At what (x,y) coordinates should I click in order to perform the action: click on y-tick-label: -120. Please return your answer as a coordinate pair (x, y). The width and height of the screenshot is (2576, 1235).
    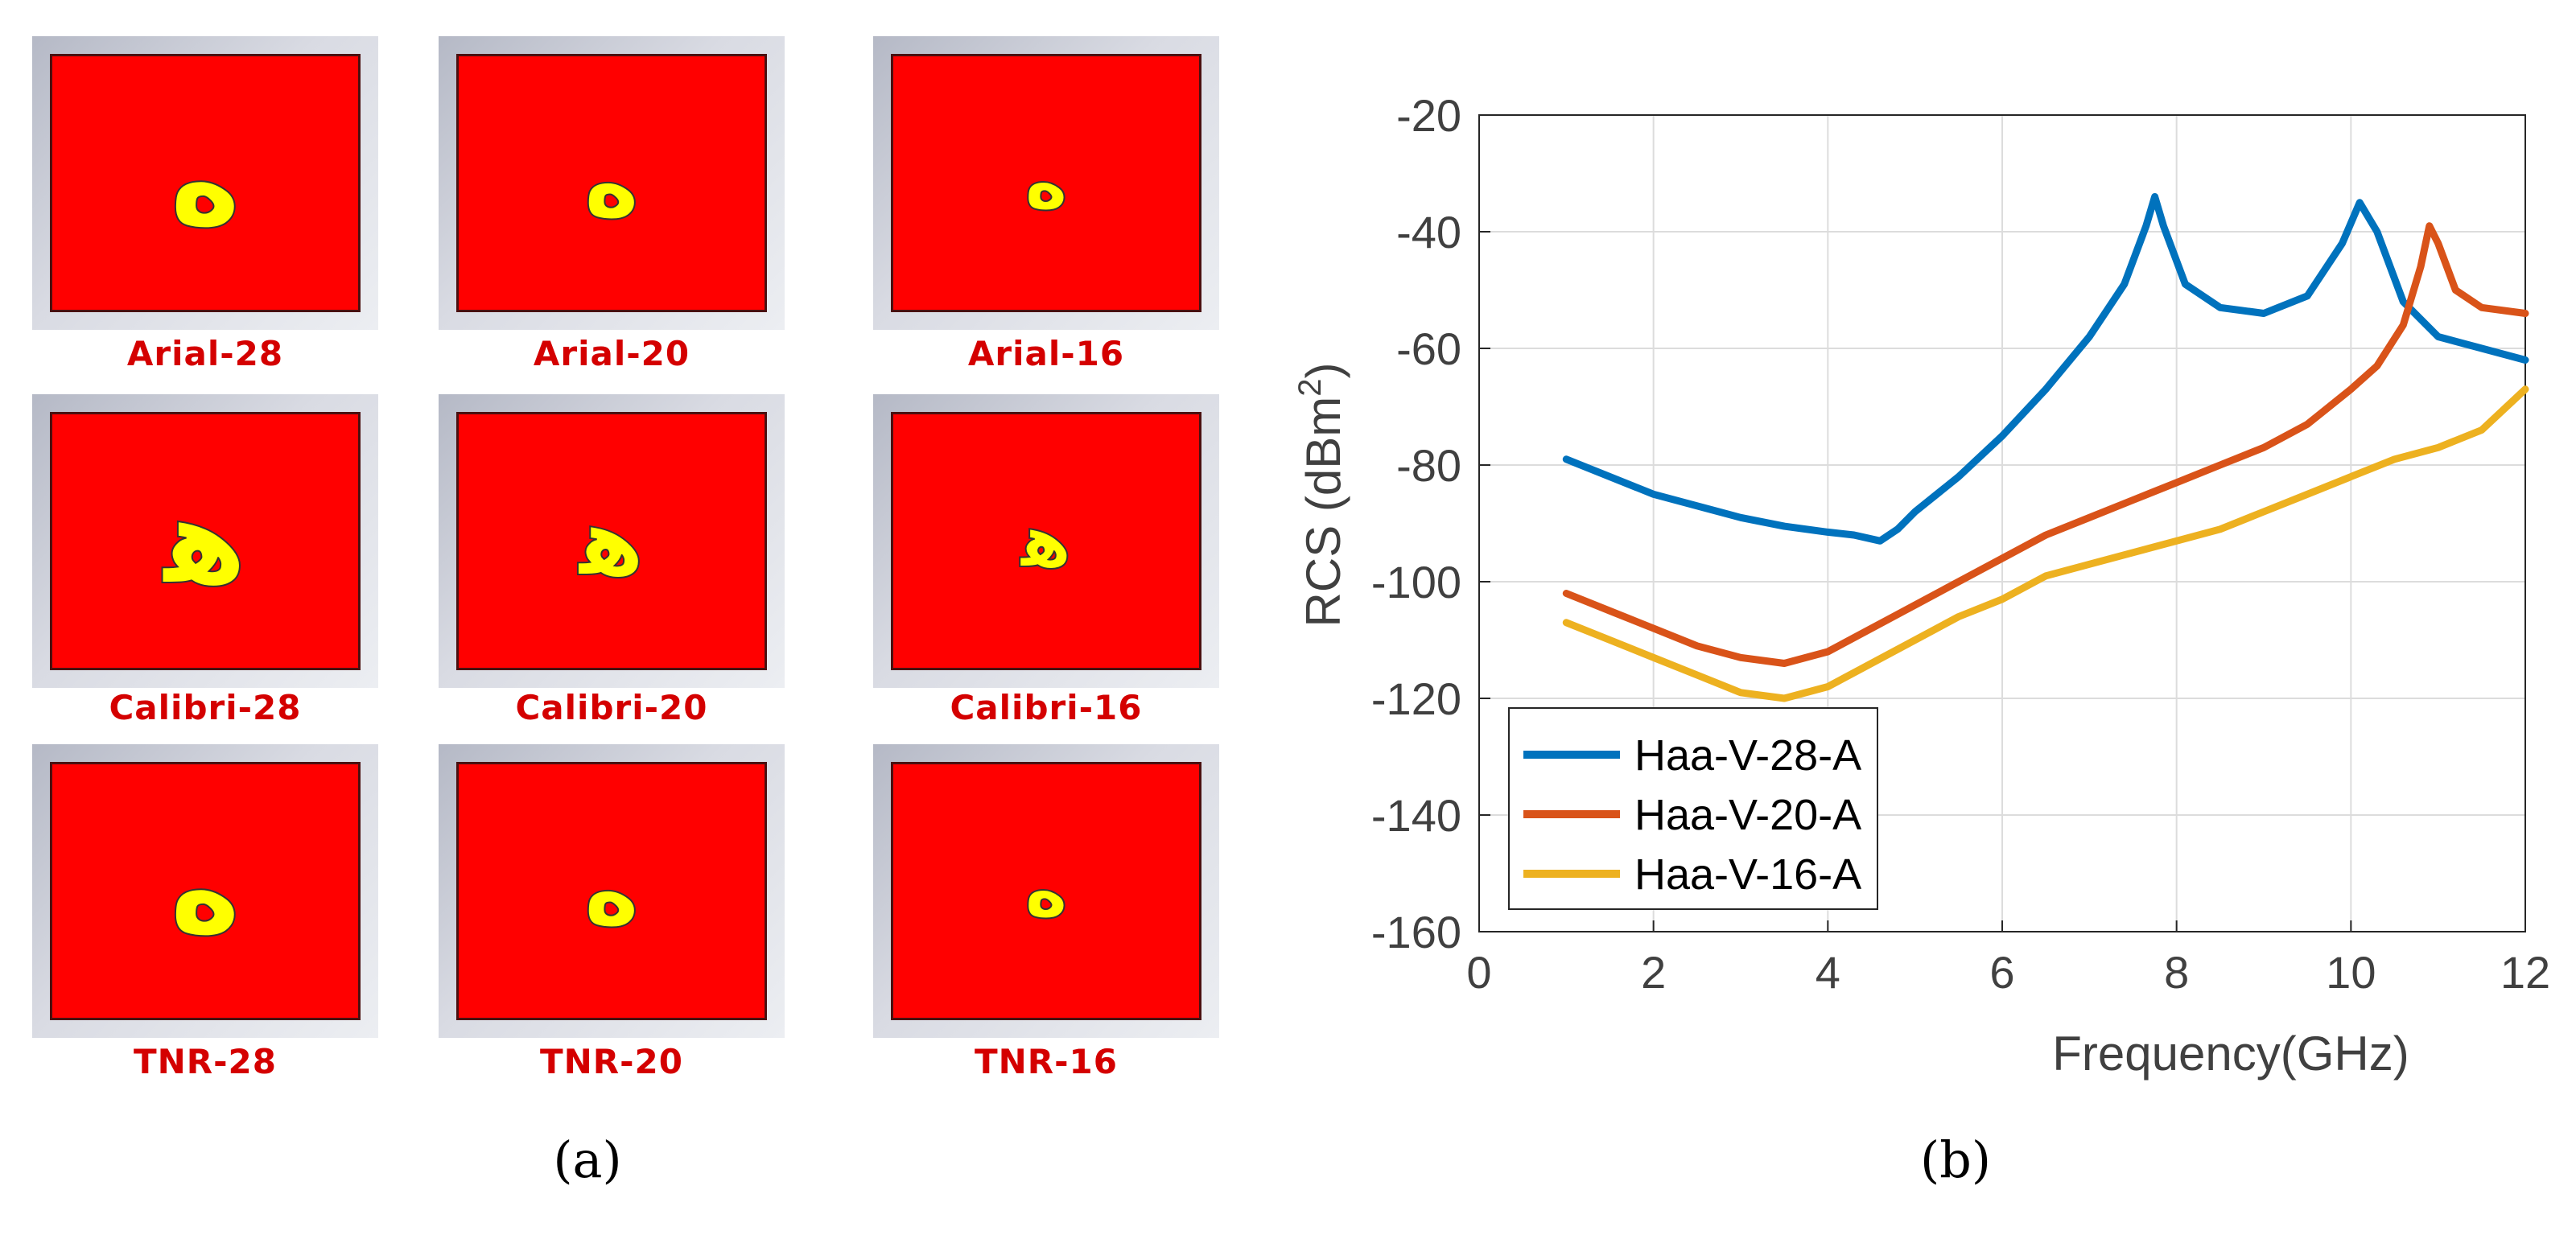
    Looking at the image, I should click on (1416, 699).